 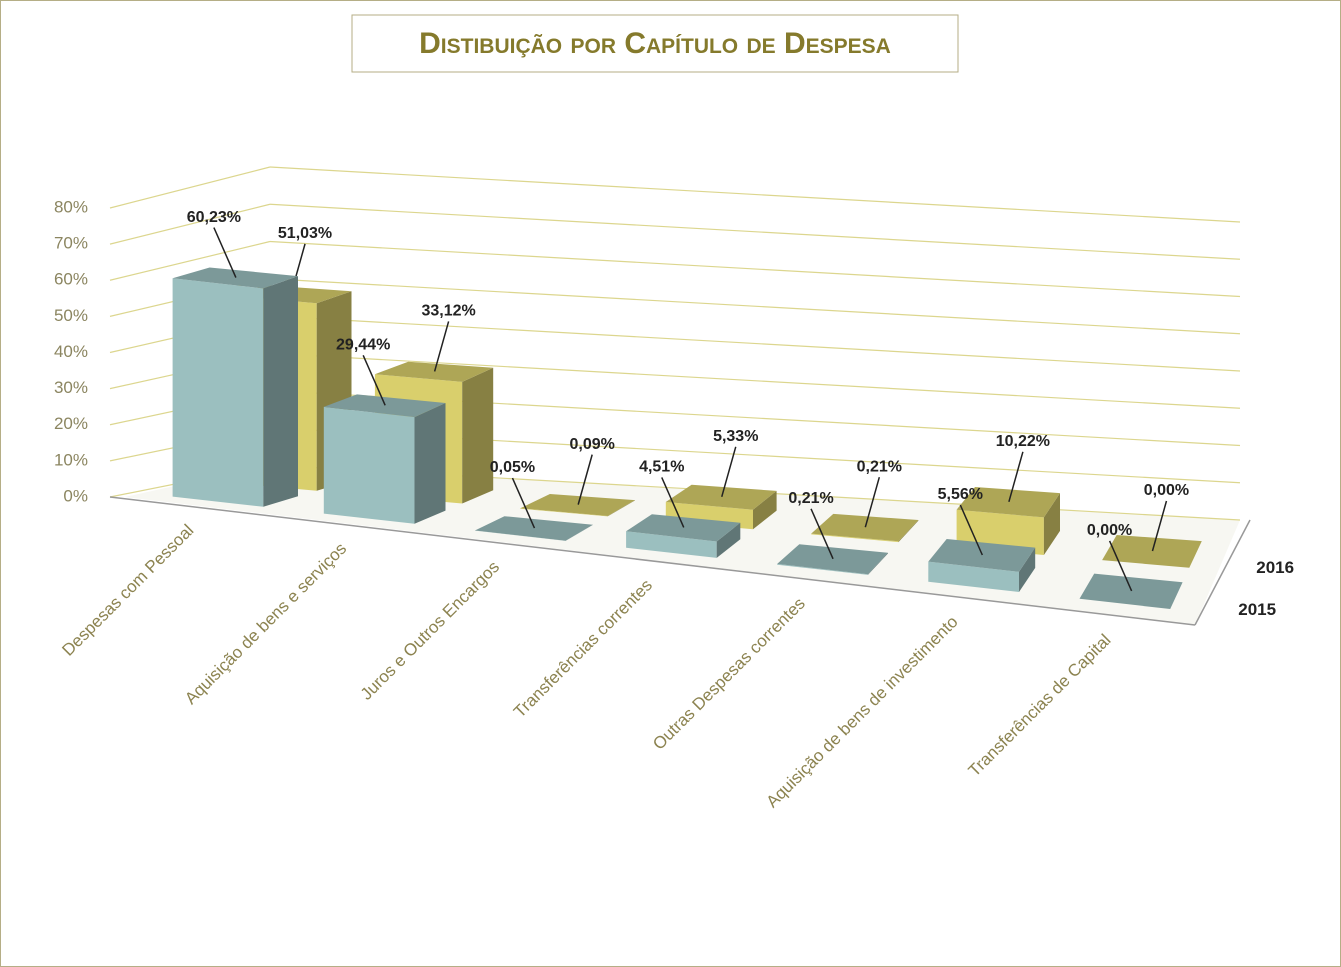 I want to click on y-tick-label: 20%, so click(x=71, y=423).